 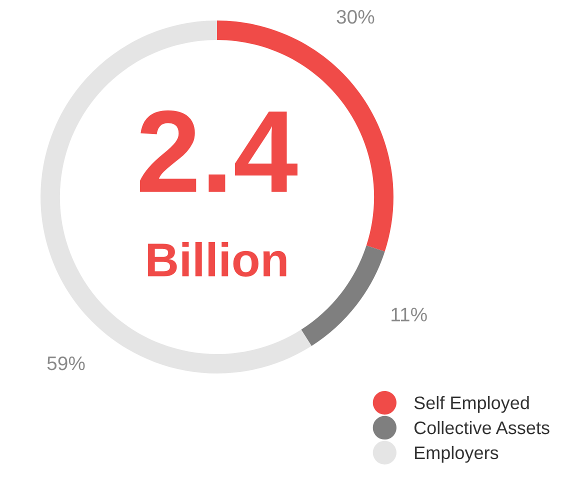 I want to click on legend-label: Collective Assets, so click(x=482, y=427).